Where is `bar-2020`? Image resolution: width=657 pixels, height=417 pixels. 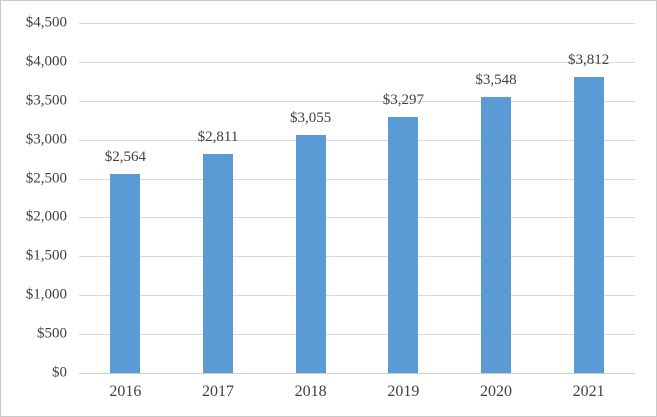 bar-2020 is located at coordinates (496, 235).